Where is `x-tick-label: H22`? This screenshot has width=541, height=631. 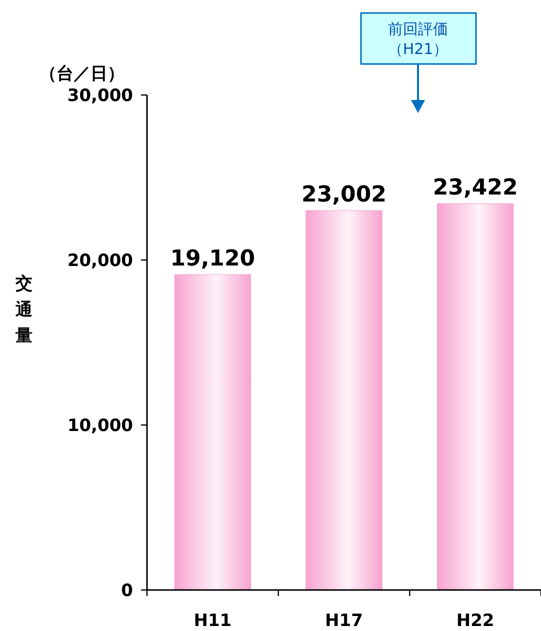 x-tick-label: H22 is located at coordinates (475, 621).